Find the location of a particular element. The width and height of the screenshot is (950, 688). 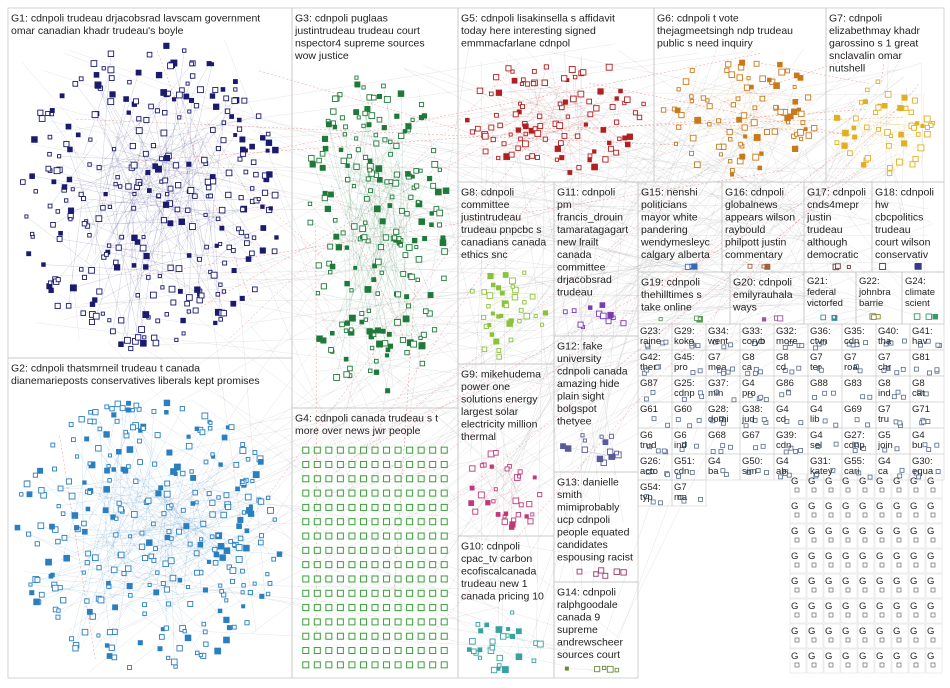

small-group-frame is located at coordinates (927, 467).